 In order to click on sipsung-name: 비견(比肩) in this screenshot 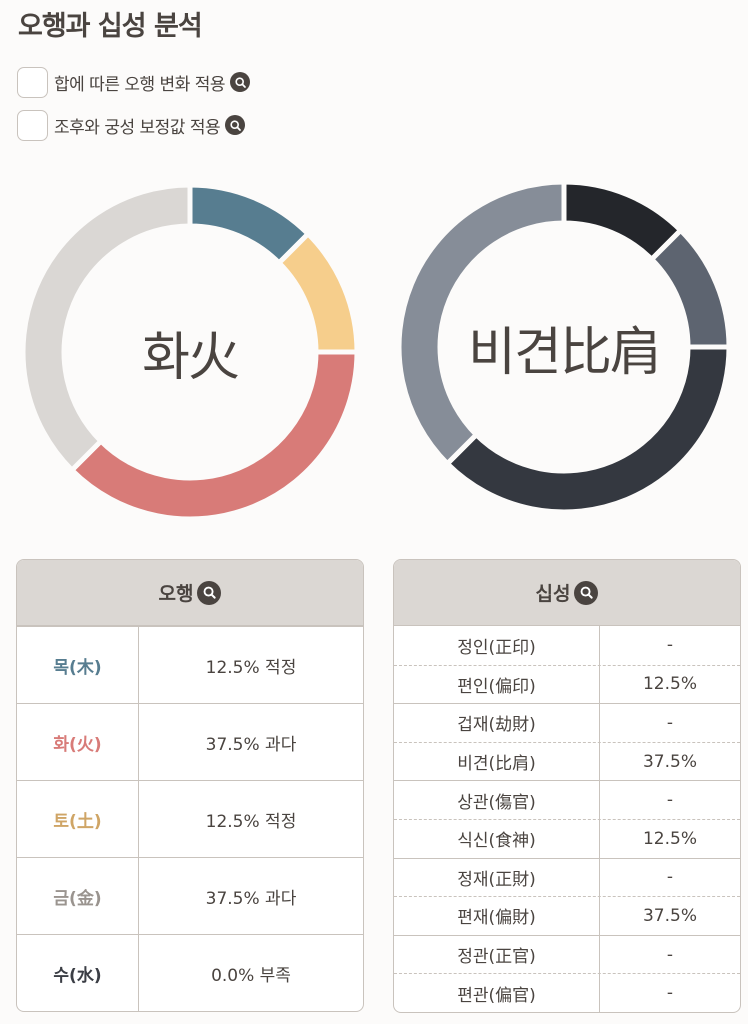, I will do `click(497, 761)`.